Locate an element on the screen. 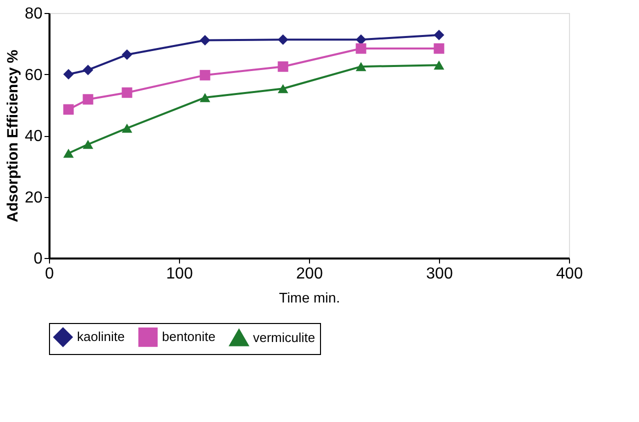 The width and height of the screenshot is (639, 422). y-tick-label: 80 is located at coordinates (33, 14).